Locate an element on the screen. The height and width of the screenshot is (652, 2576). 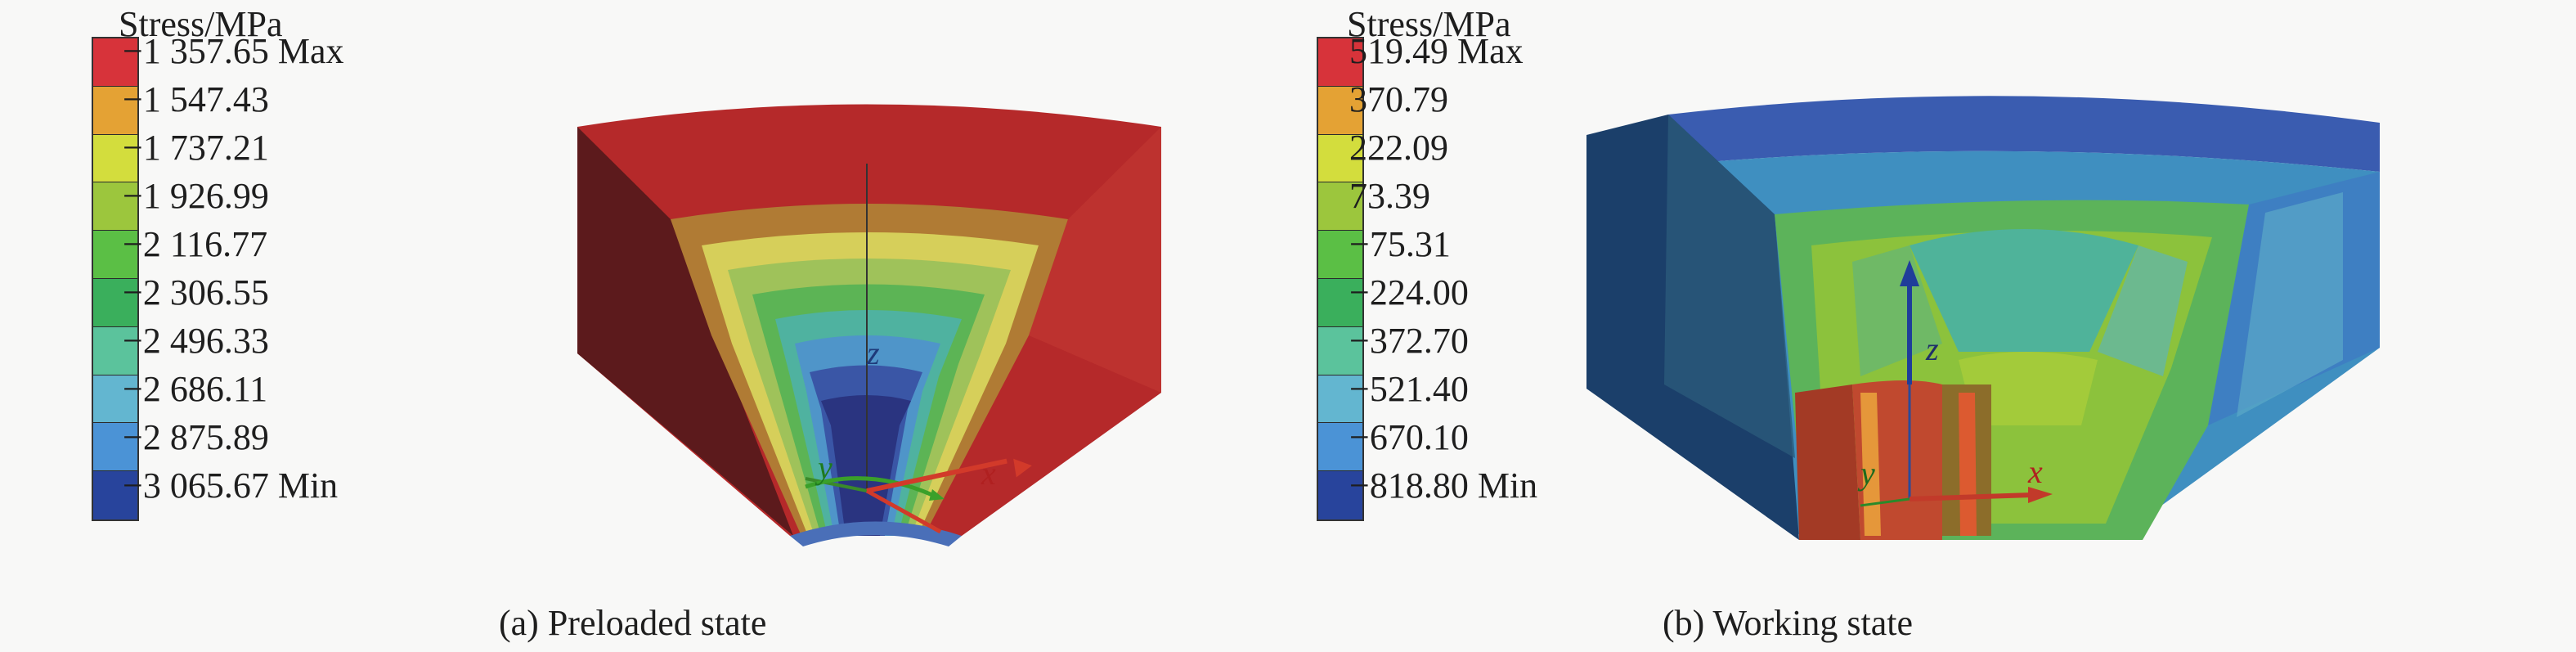
legend-label: −1 926.99 is located at coordinates (196, 196).